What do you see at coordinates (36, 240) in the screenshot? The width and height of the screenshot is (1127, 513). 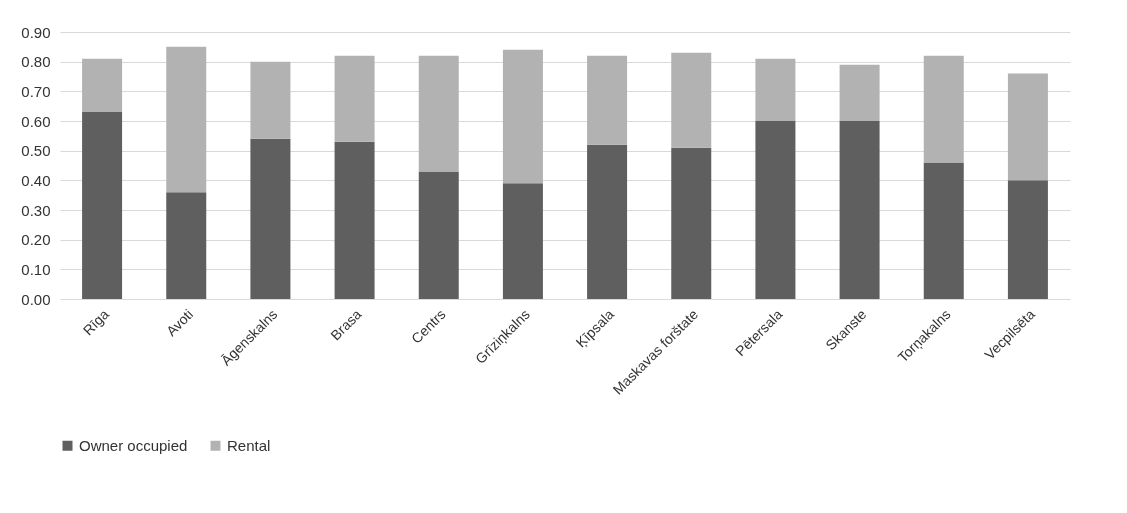 I see `y-tick-label: 0.20` at bounding box center [36, 240].